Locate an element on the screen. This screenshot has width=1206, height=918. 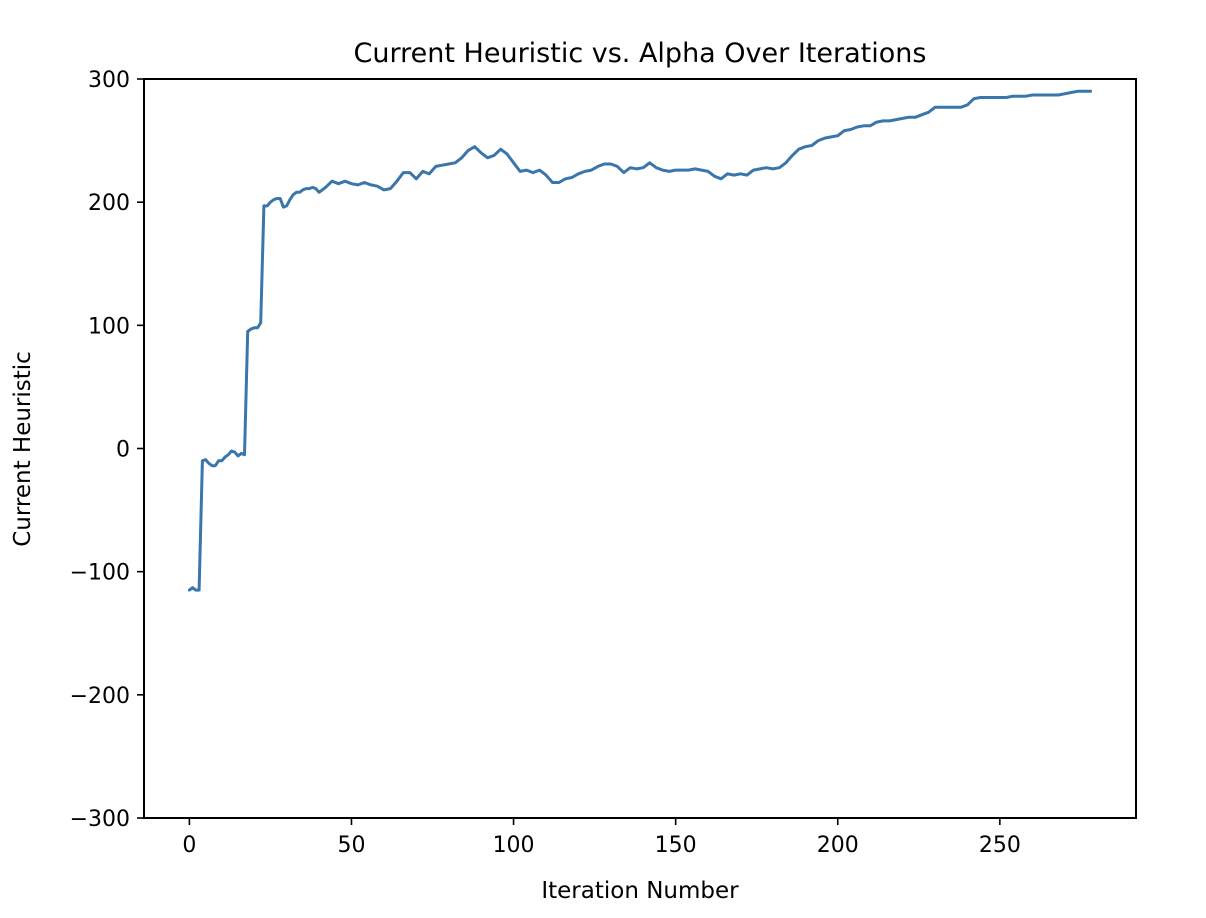
x-tick-label: 0 is located at coordinates (189, 845).